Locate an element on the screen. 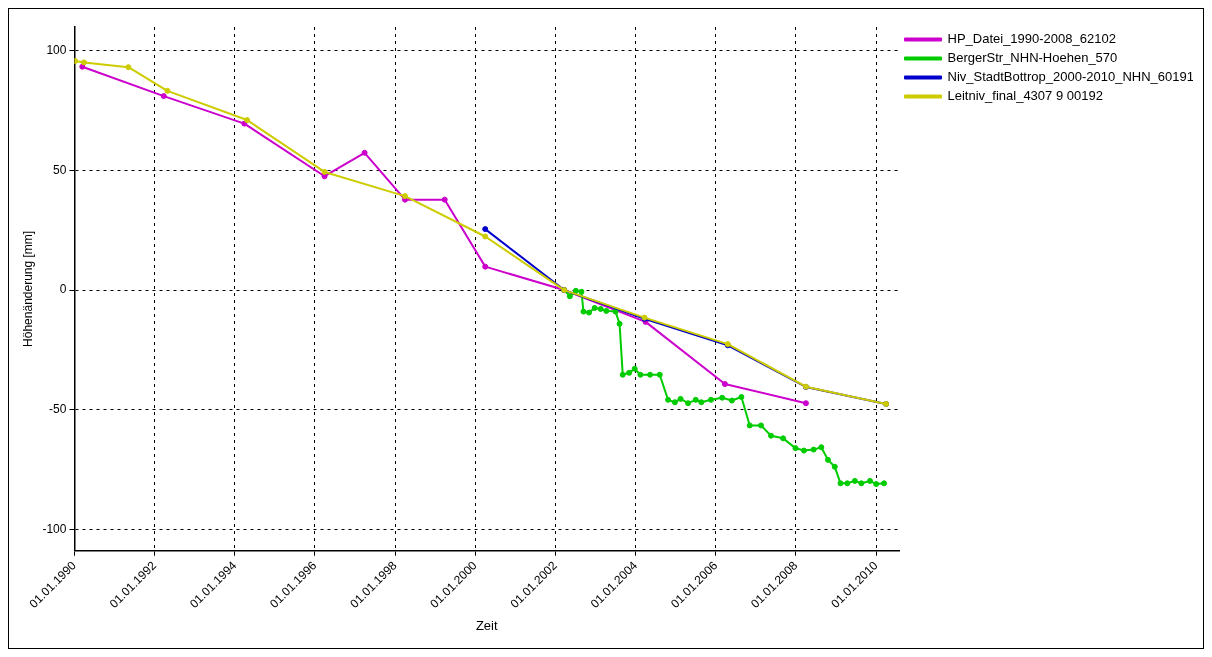 The image size is (1212, 657). legend-label: HP_Datei_1990-2008_62102 is located at coordinates (1031, 39).